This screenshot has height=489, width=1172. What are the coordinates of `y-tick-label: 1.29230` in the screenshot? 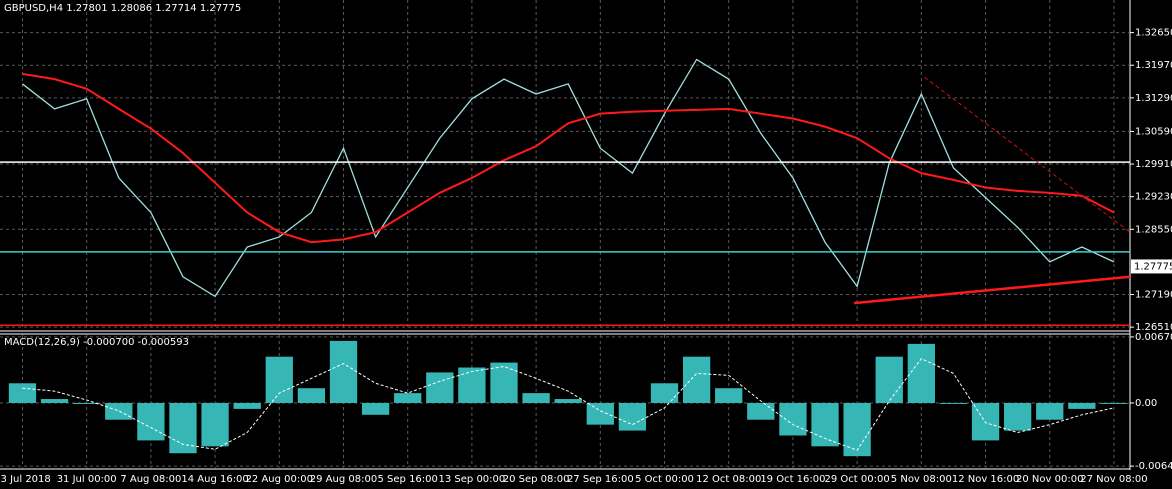 It's located at (1153, 197).